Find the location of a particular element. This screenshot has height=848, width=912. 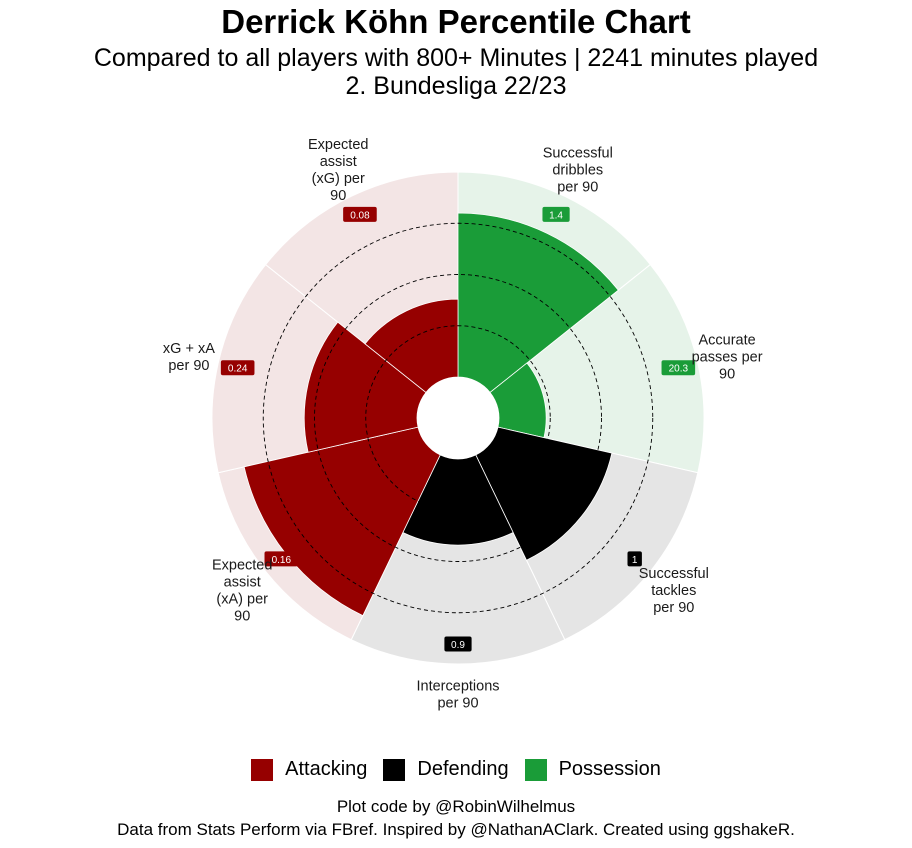

value-label-1: 20.3 is located at coordinates (679, 369).